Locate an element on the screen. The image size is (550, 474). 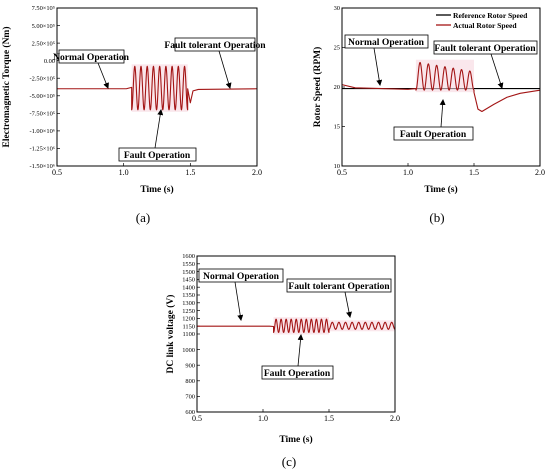
a-annotation-tolerant: Fault tolerant Operation is located at coordinates (215, 45).